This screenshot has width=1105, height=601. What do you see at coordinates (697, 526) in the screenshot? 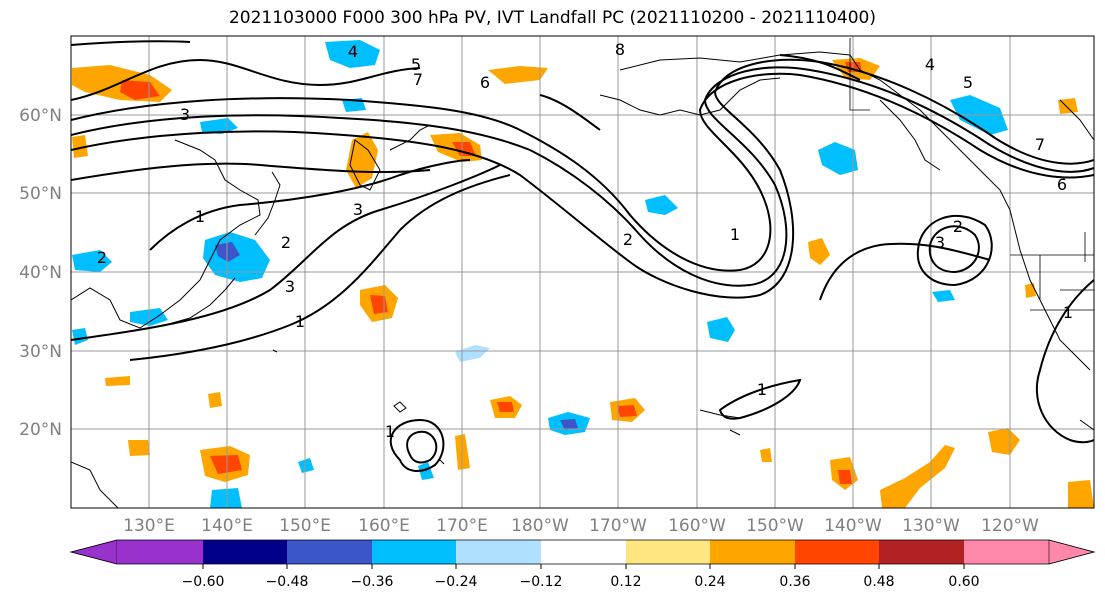
I see `lon-label: 160°W` at bounding box center [697, 526].